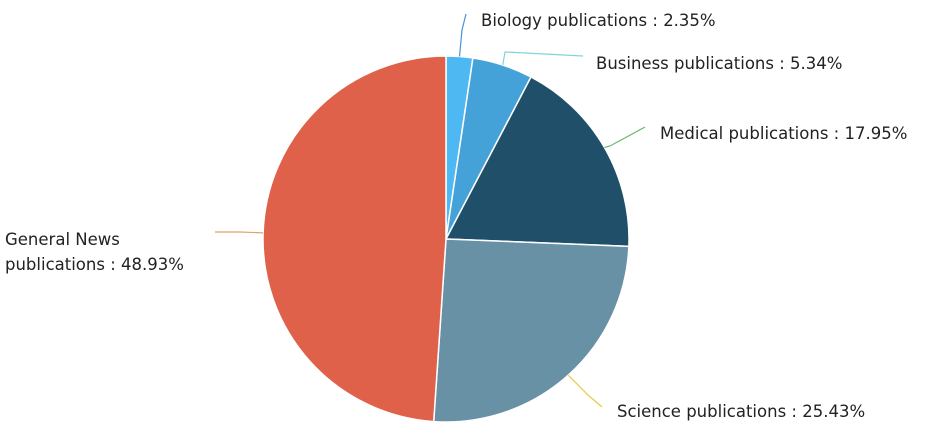  I want to click on slice-label: Biology publications : 2.35%, so click(681, 20).